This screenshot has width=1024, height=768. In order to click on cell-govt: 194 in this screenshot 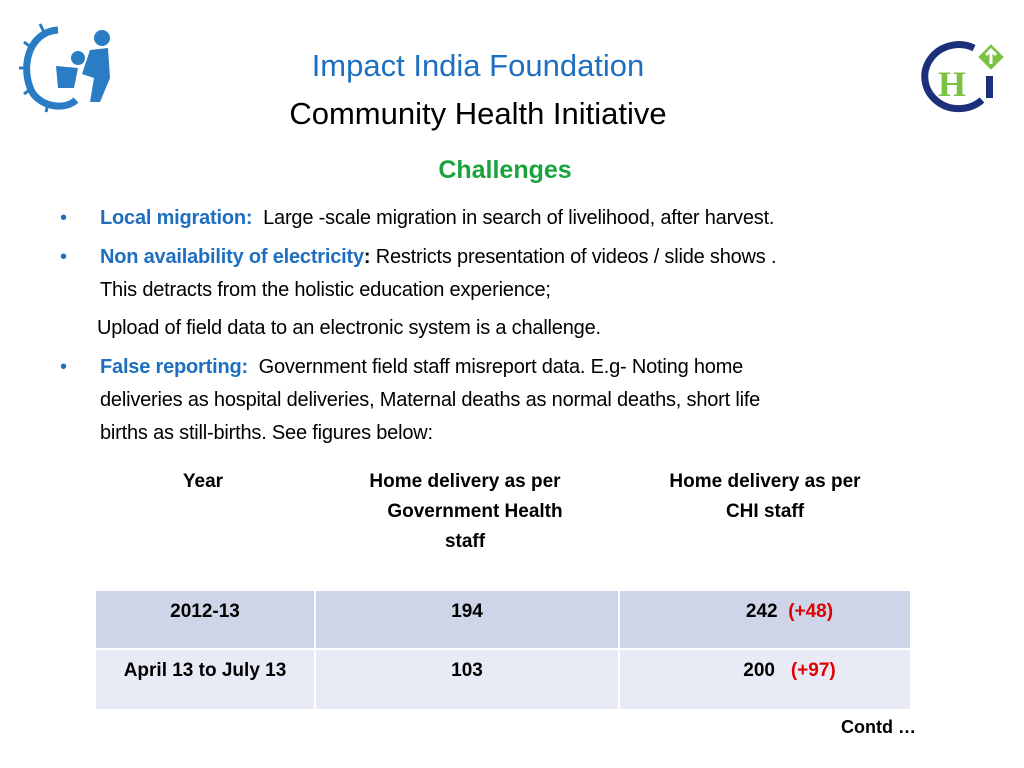, I will do `click(467, 619)`.